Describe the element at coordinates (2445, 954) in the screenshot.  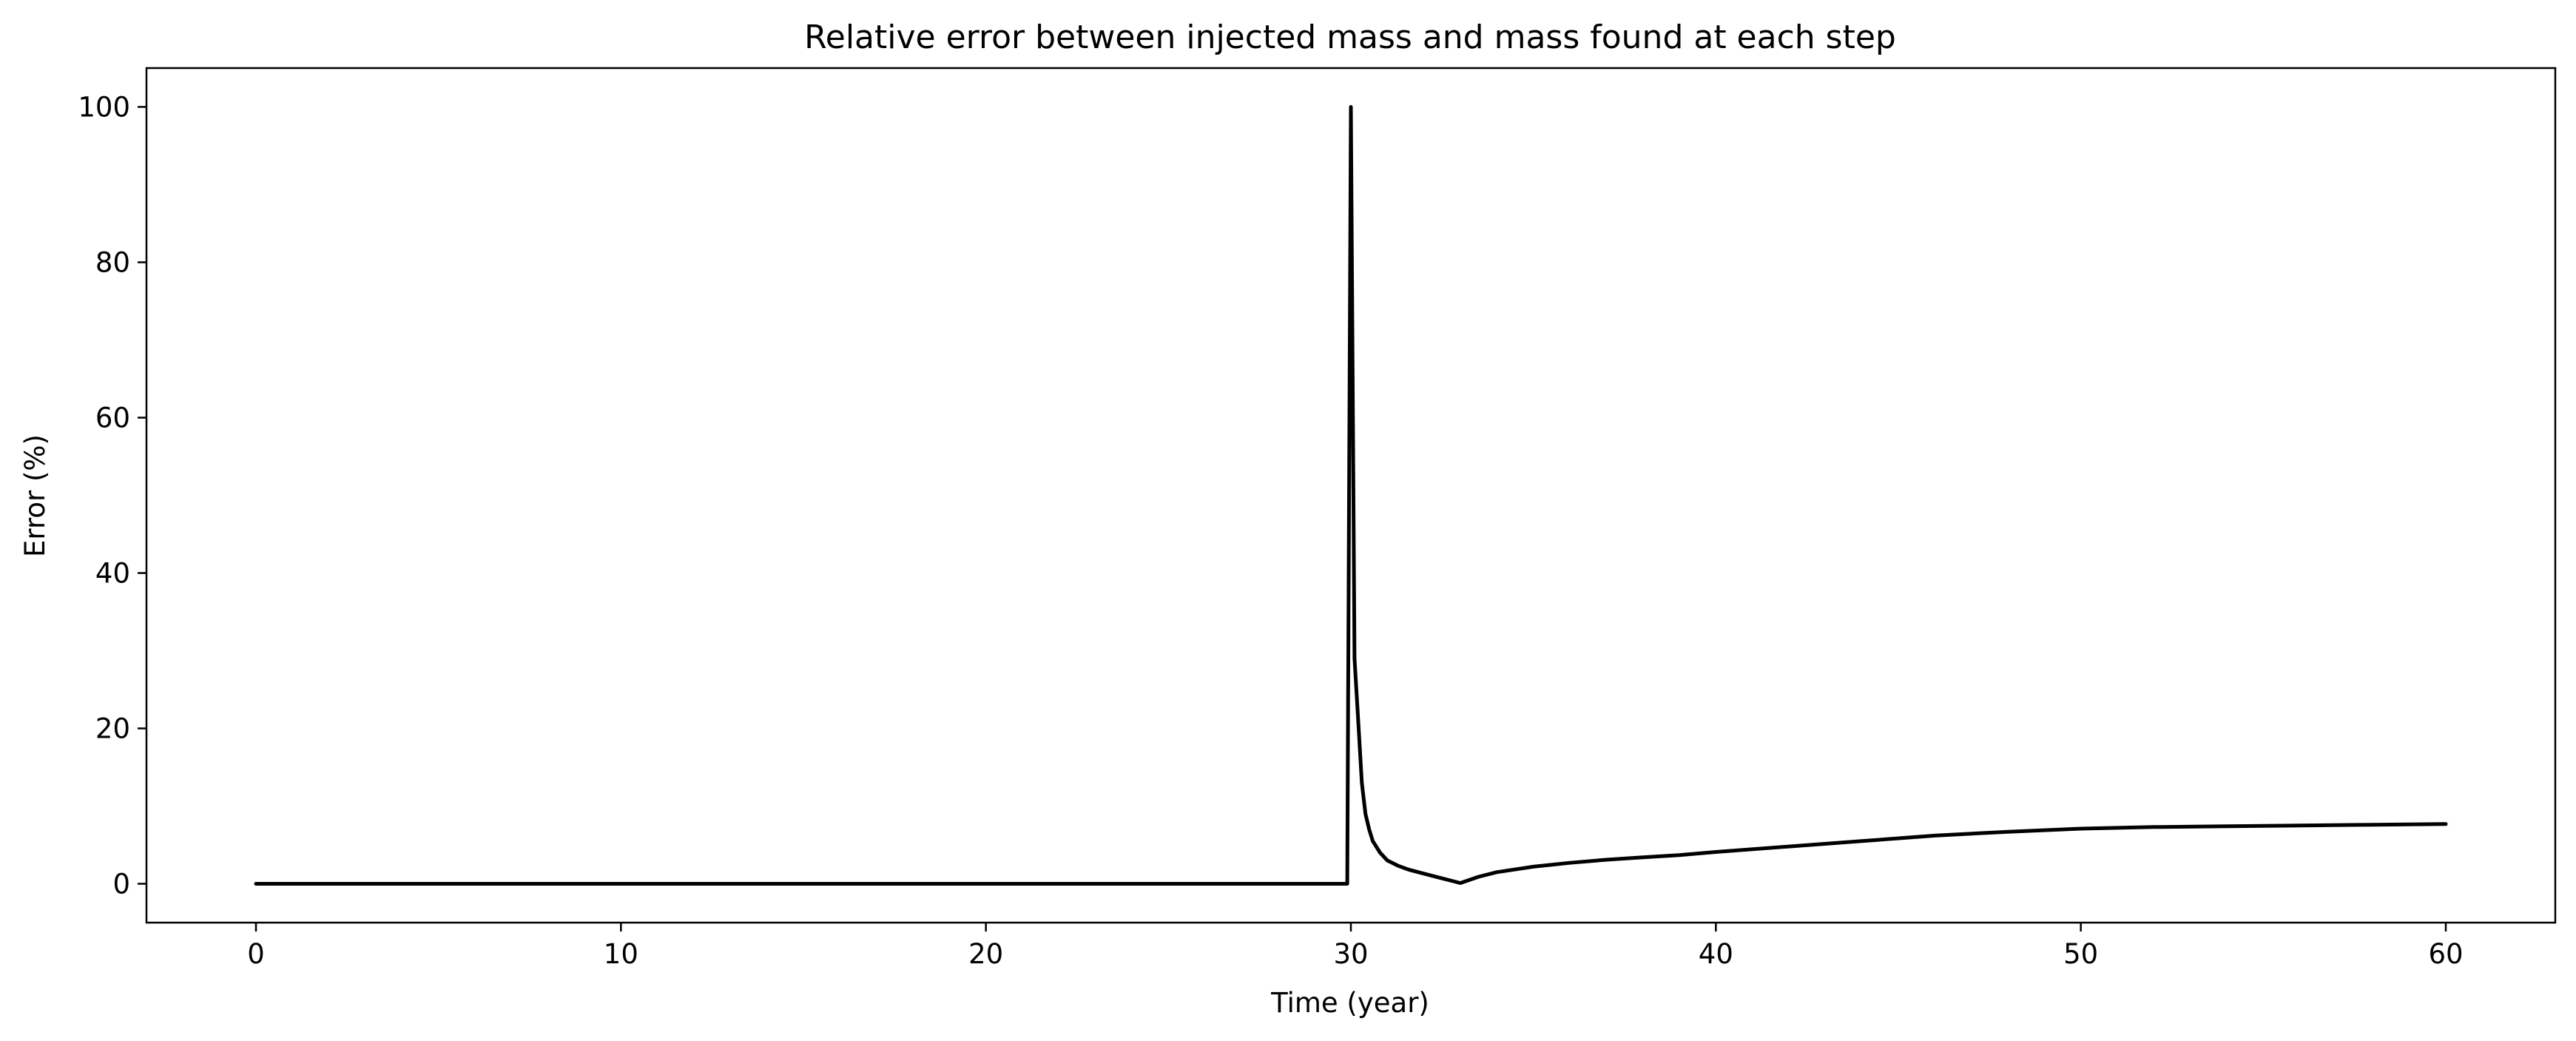
I see `x-tick-label: 60` at that location.